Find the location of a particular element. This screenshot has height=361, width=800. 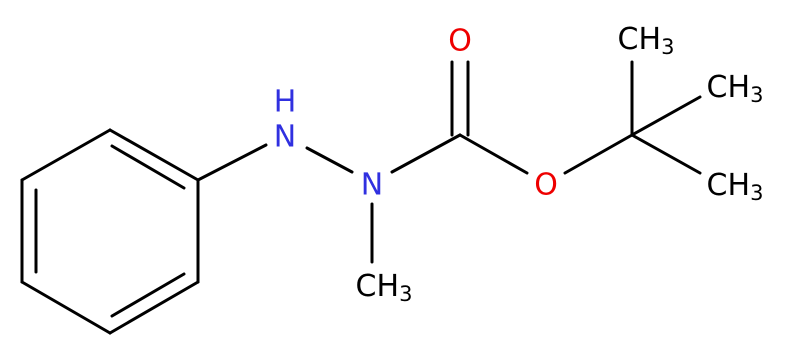

atom-label: H is located at coordinates (285, 102).